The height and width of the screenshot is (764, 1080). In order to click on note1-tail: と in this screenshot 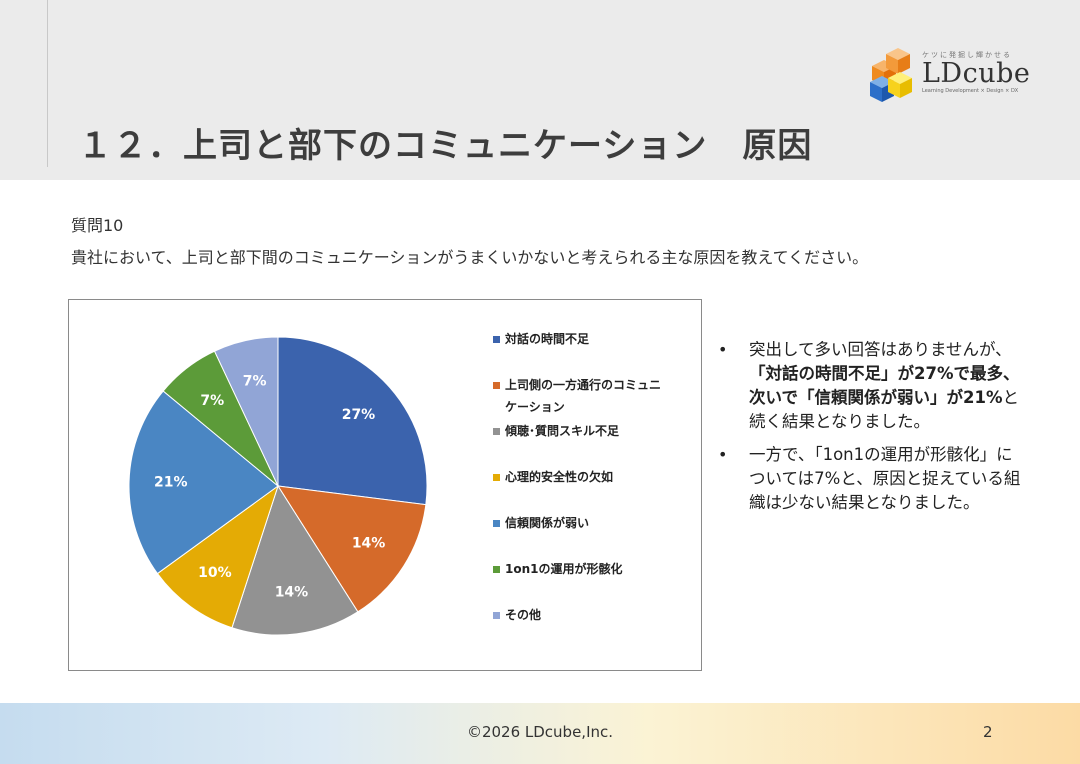, I will do `click(1011, 397)`.